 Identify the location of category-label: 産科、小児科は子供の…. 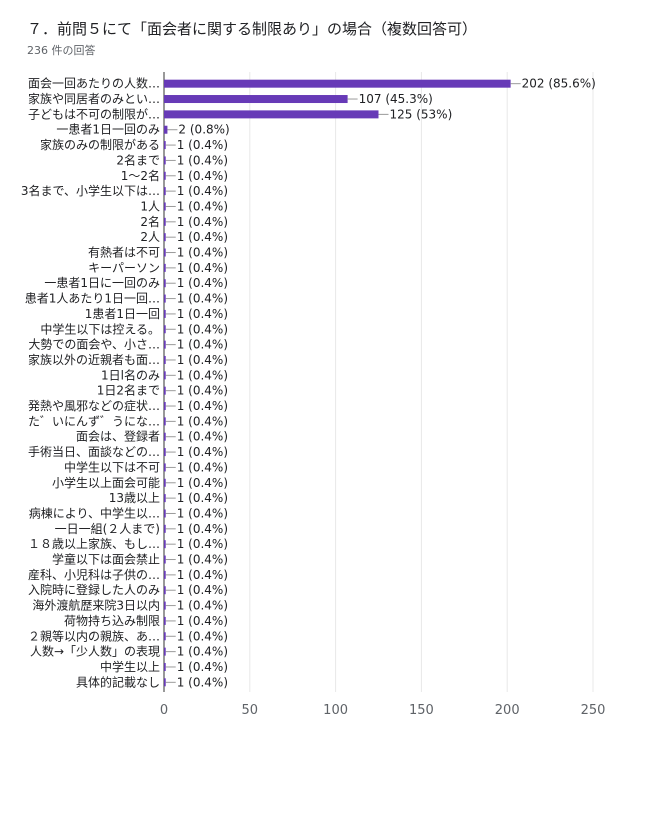
(94, 574).